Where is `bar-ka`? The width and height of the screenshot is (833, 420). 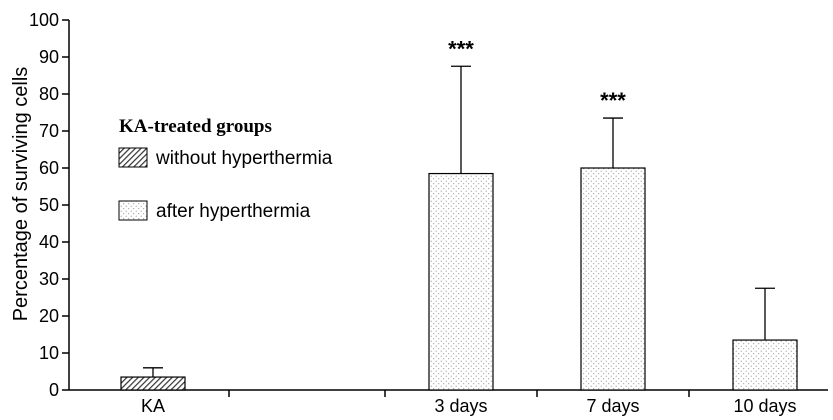 bar-ka is located at coordinates (153, 383).